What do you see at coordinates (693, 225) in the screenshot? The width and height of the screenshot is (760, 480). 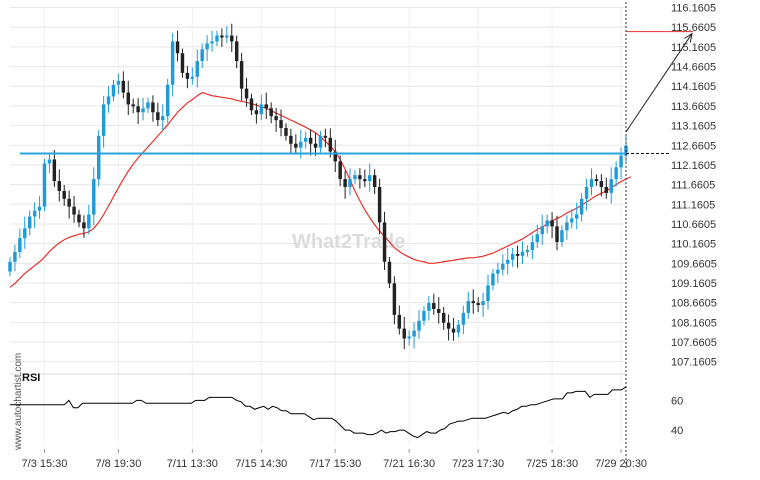 I see `price-tick-label: 110.6605` at bounding box center [693, 225].